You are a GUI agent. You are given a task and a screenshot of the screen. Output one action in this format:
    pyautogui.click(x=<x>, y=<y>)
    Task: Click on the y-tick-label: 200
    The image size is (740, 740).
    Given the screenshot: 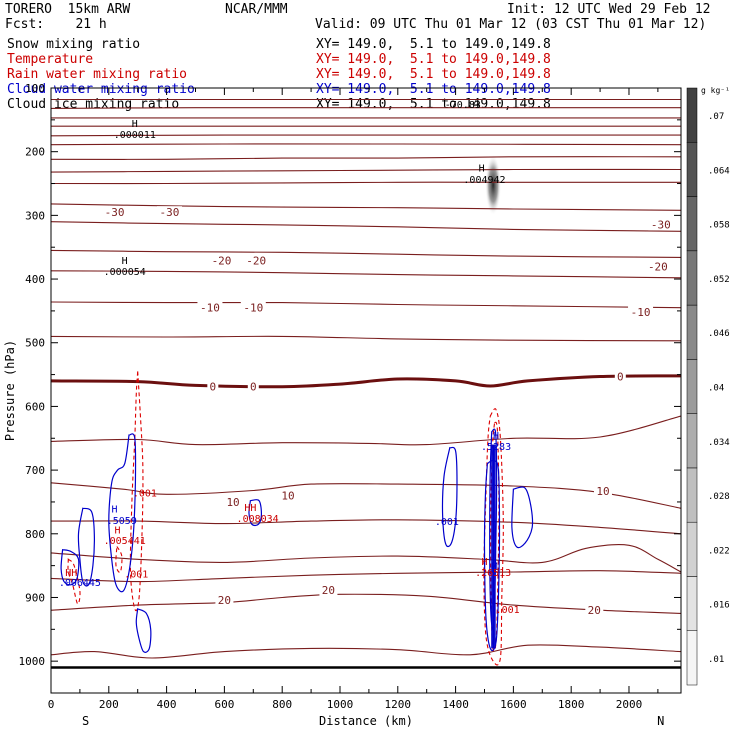 What is the action you would take?
    pyautogui.click(x=35, y=152)
    